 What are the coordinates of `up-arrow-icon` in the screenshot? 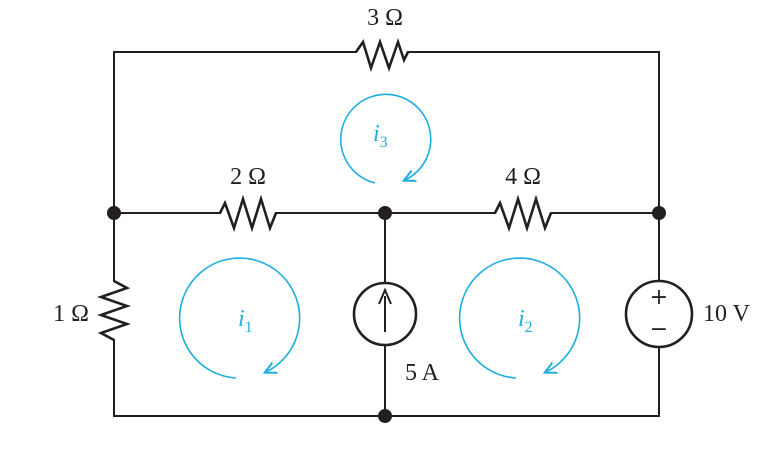 It's located at (385, 309).